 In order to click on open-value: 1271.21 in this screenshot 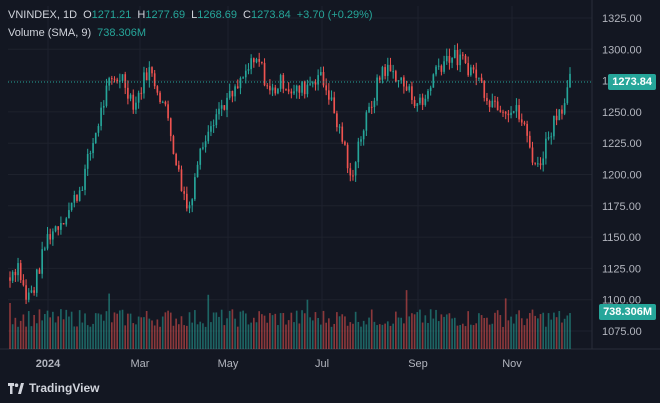, I will do `click(111, 15)`.